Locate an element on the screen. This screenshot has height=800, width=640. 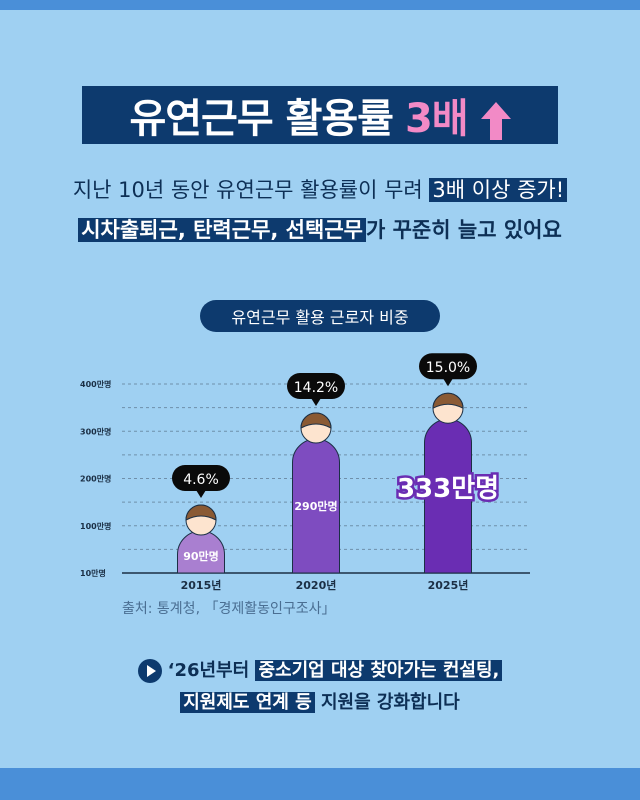
top-strip is located at coordinates (320, 5).